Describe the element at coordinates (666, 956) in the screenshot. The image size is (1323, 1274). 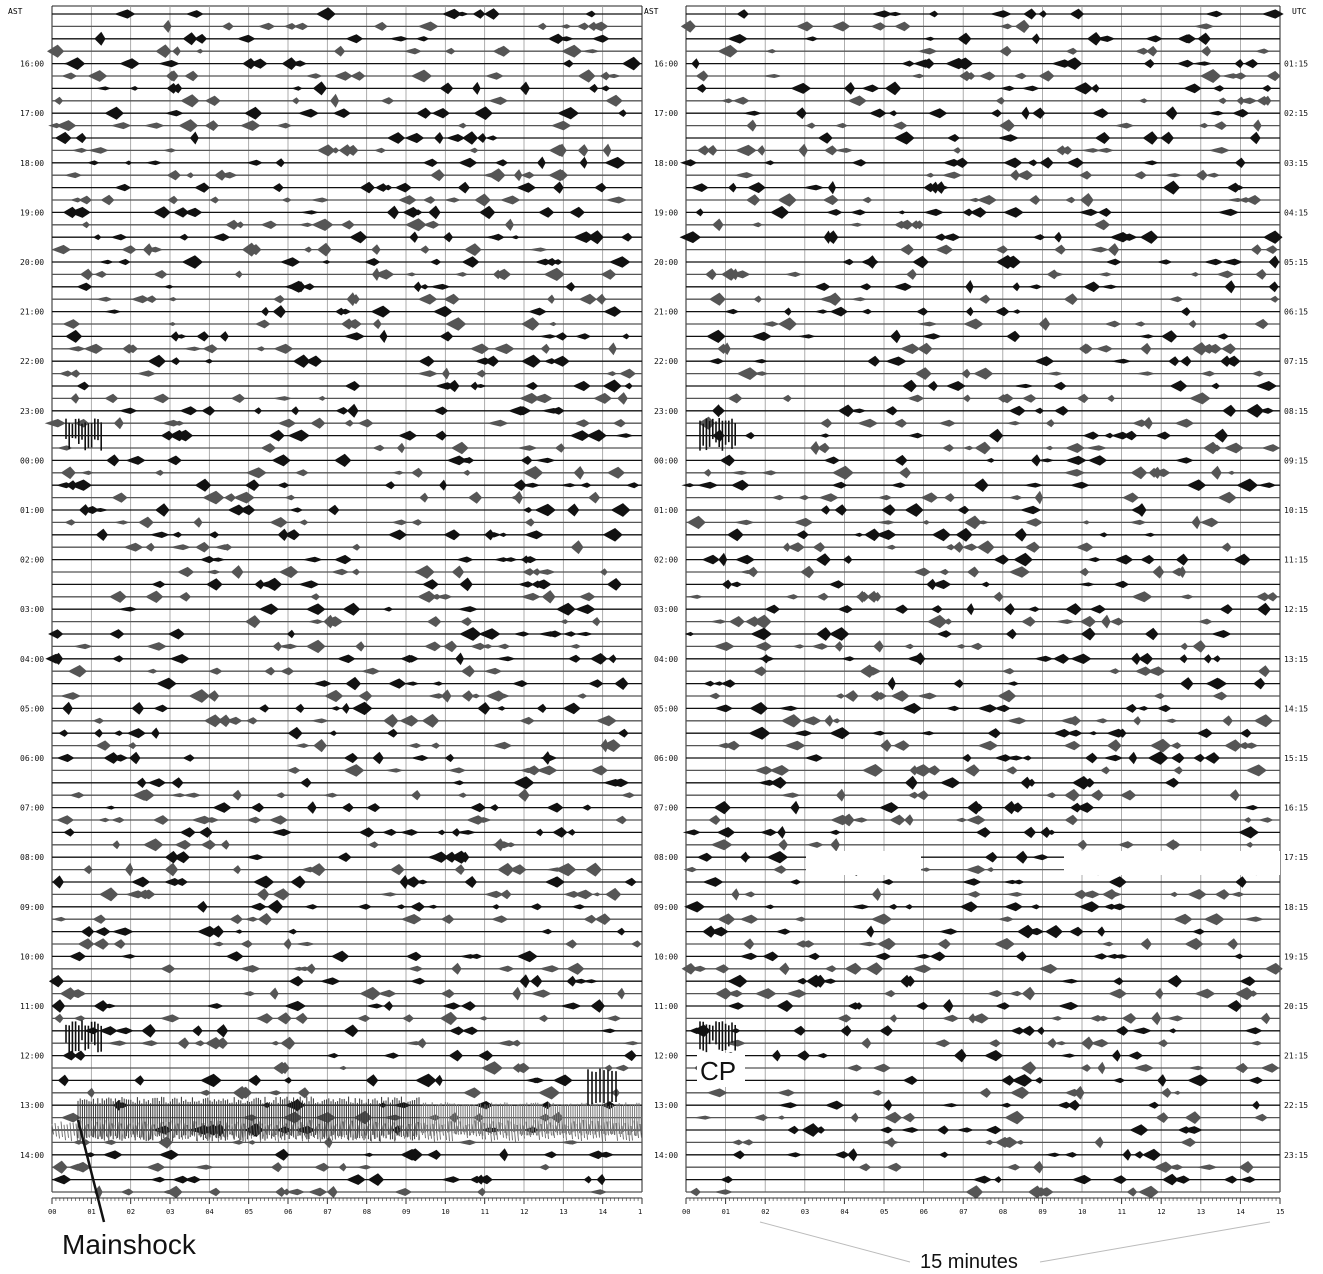
I see `hour-label: 10:00` at that location.